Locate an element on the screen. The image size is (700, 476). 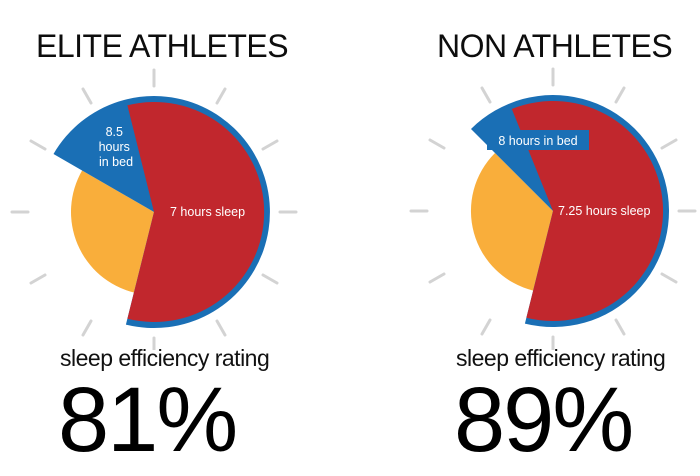
sleep-label: 7 hours sleep is located at coordinates (207, 212).